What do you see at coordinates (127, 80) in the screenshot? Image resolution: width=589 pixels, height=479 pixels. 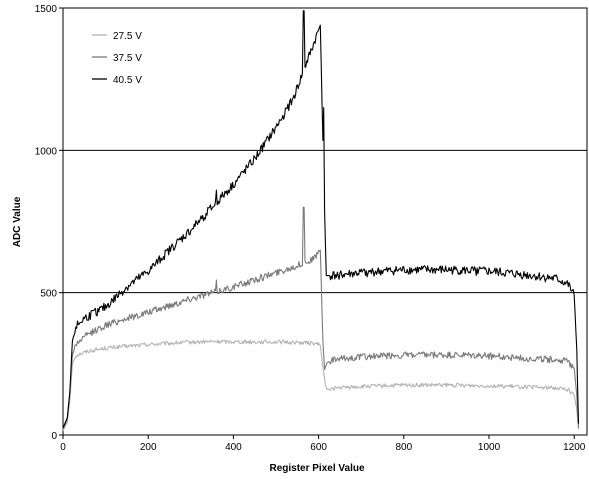 I see `legend-label: 40.5 V` at bounding box center [127, 80].